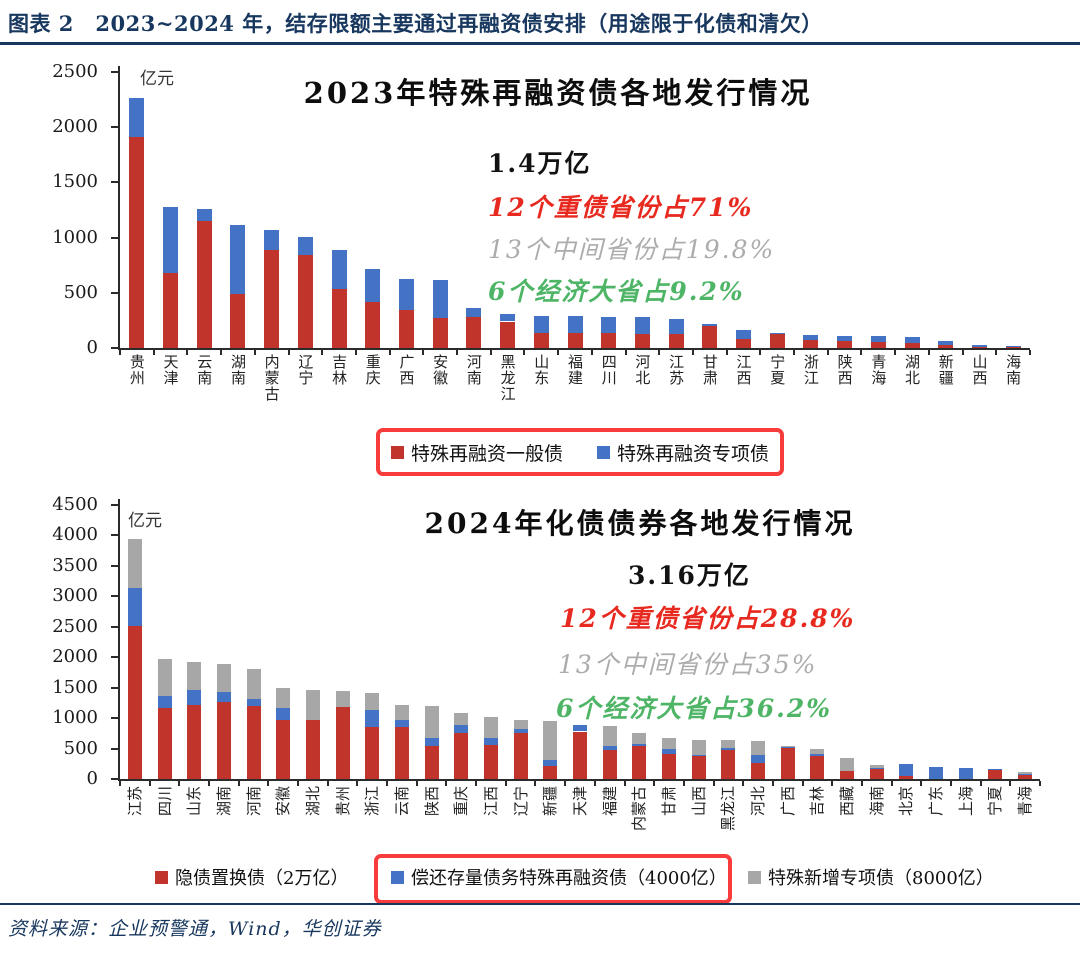 Image resolution: width=1080 pixels, height=956 pixels. Describe the element at coordinates (639, 809) in the screenshot. I see `x-category-label: 内蒙古` at that location.